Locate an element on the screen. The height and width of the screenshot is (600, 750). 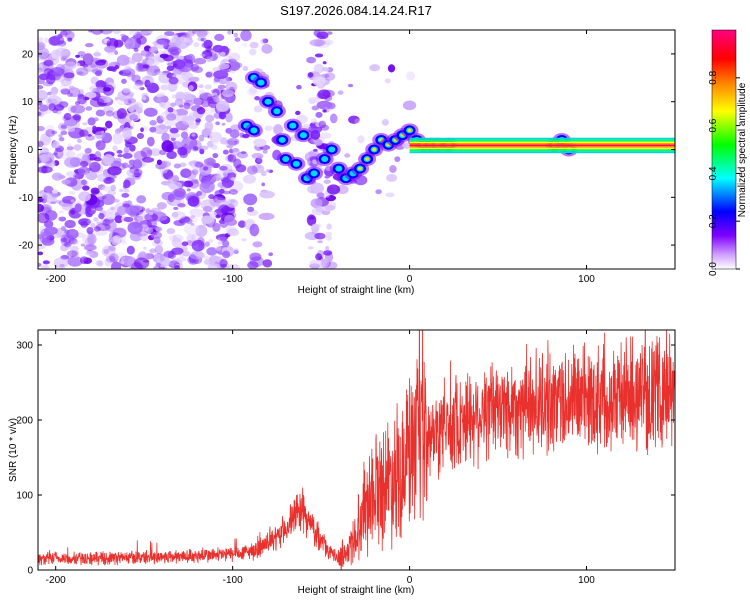
track-peak is located at coordinates (367, 159).